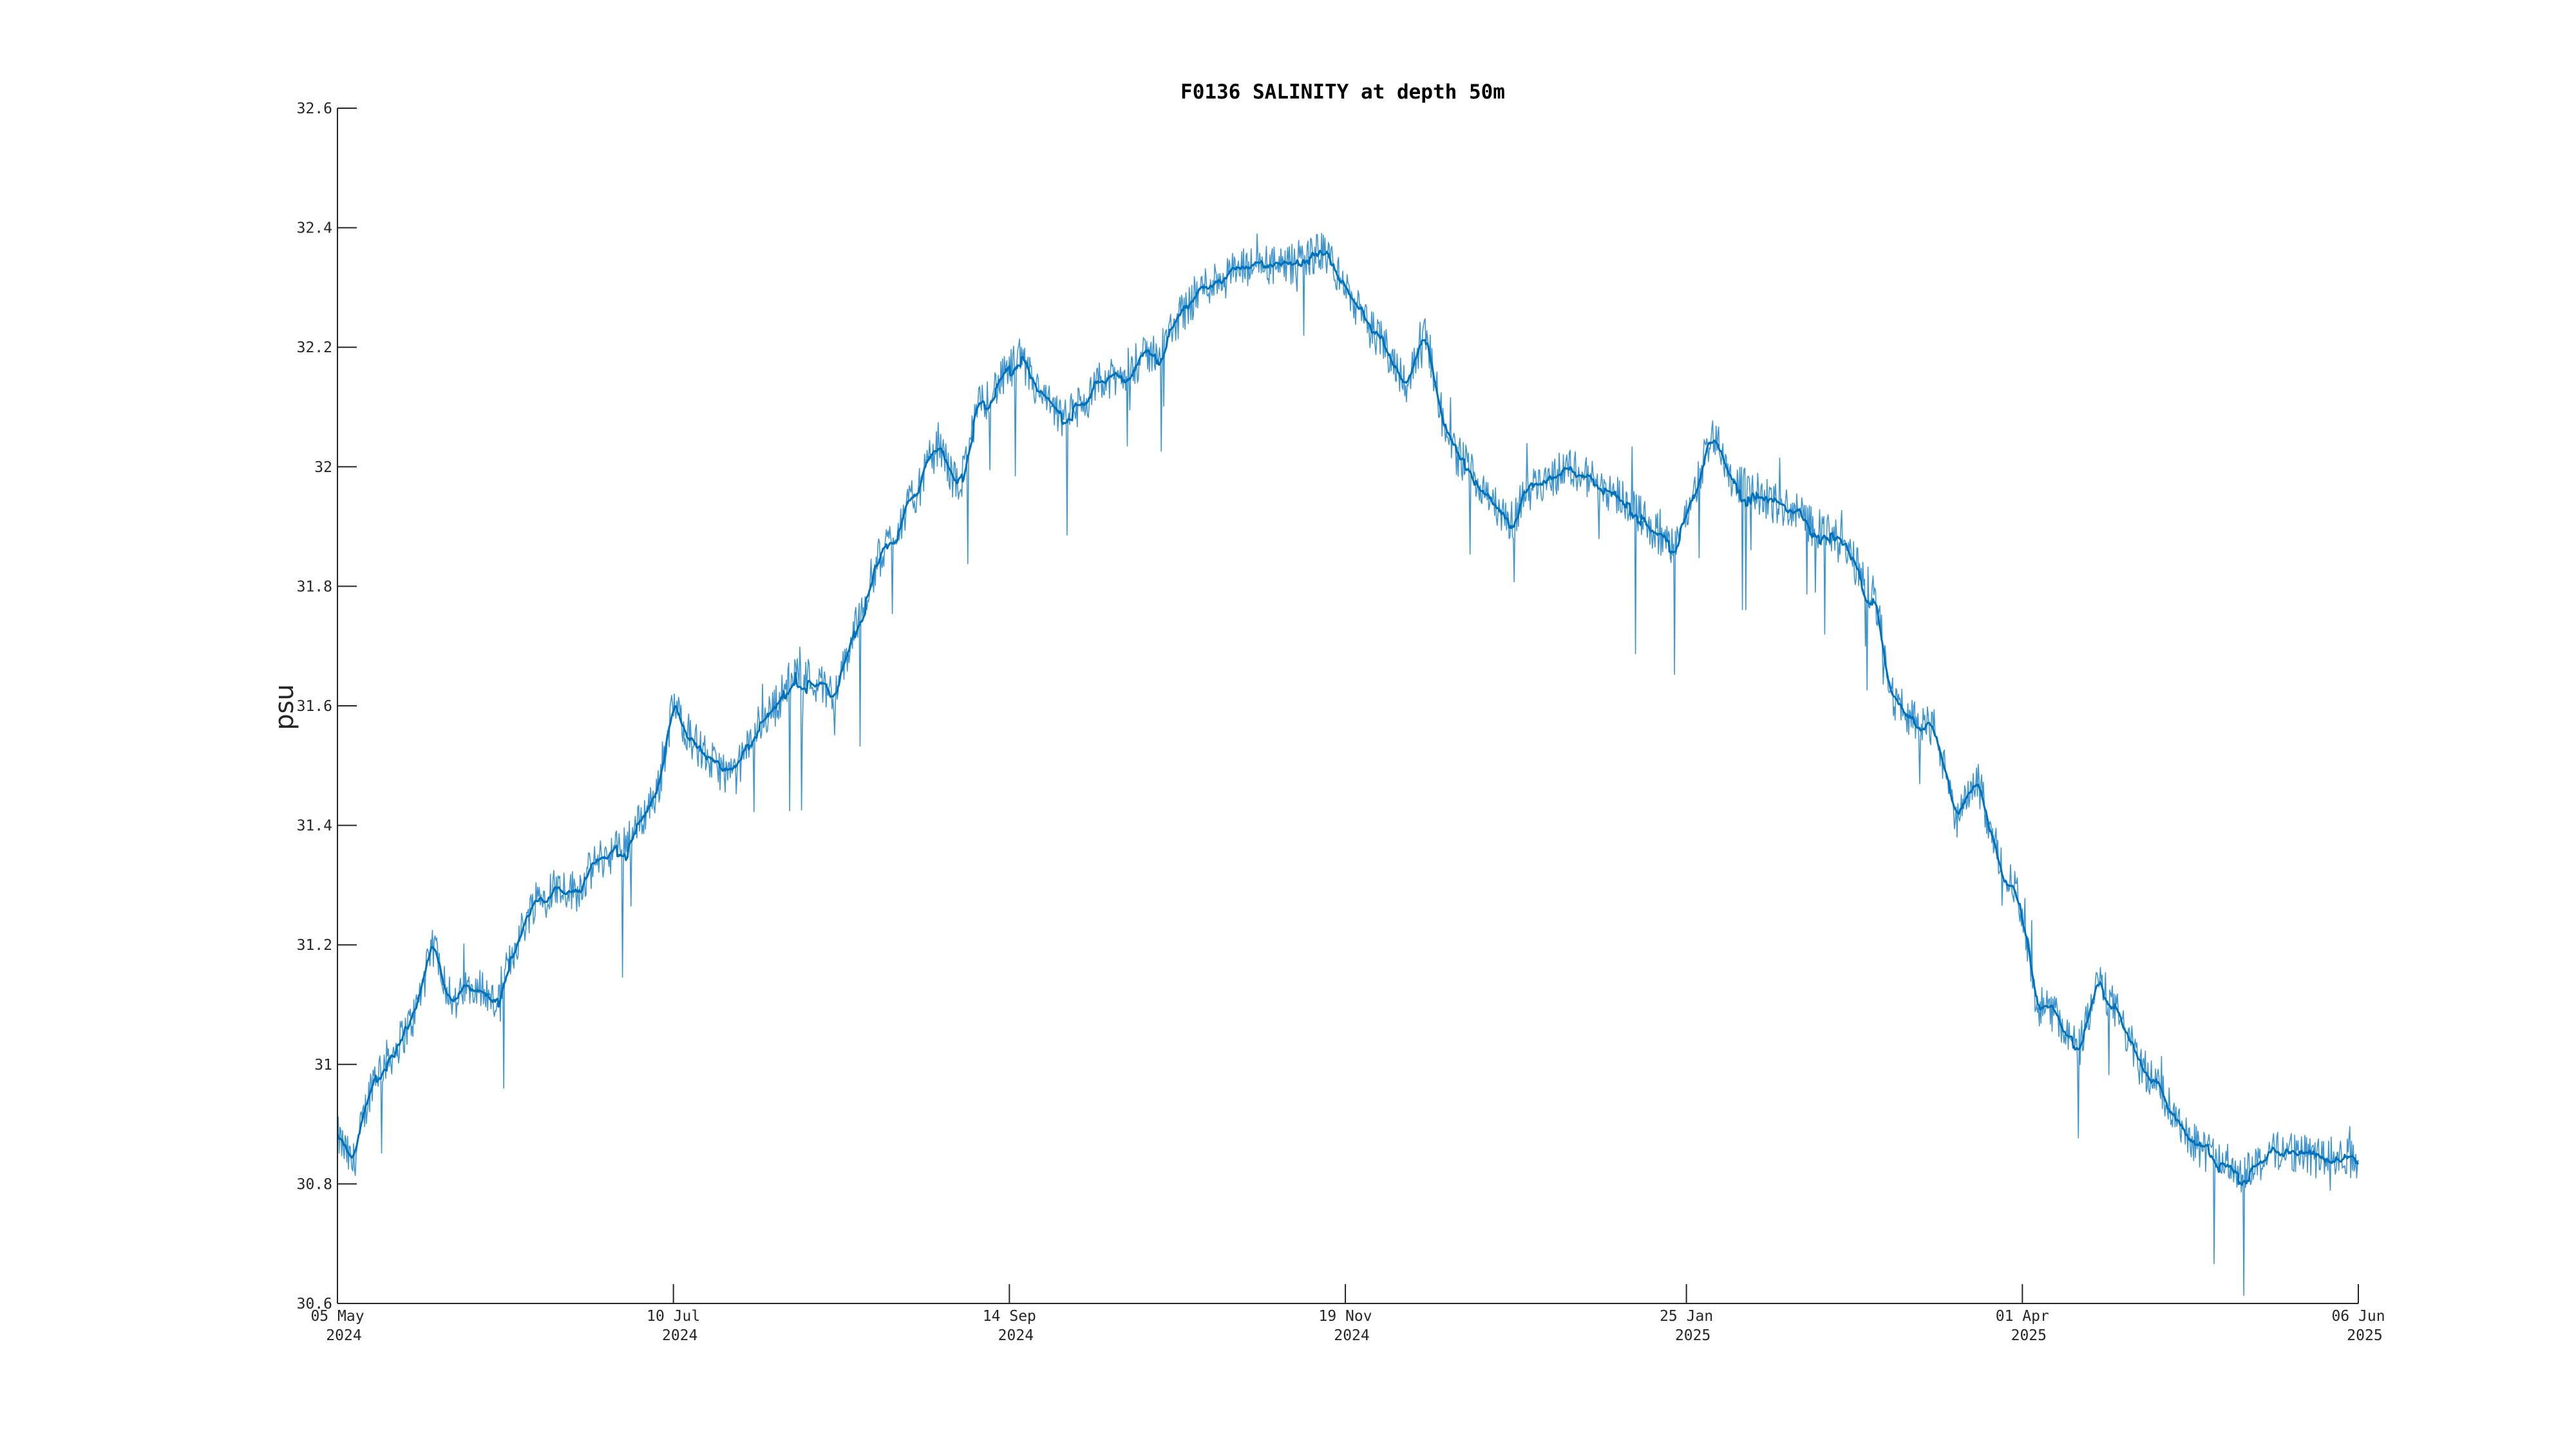 This screenshot has height=1449, width=2576. I want to click on y-tick-label: 32.2, so click(314, 348).